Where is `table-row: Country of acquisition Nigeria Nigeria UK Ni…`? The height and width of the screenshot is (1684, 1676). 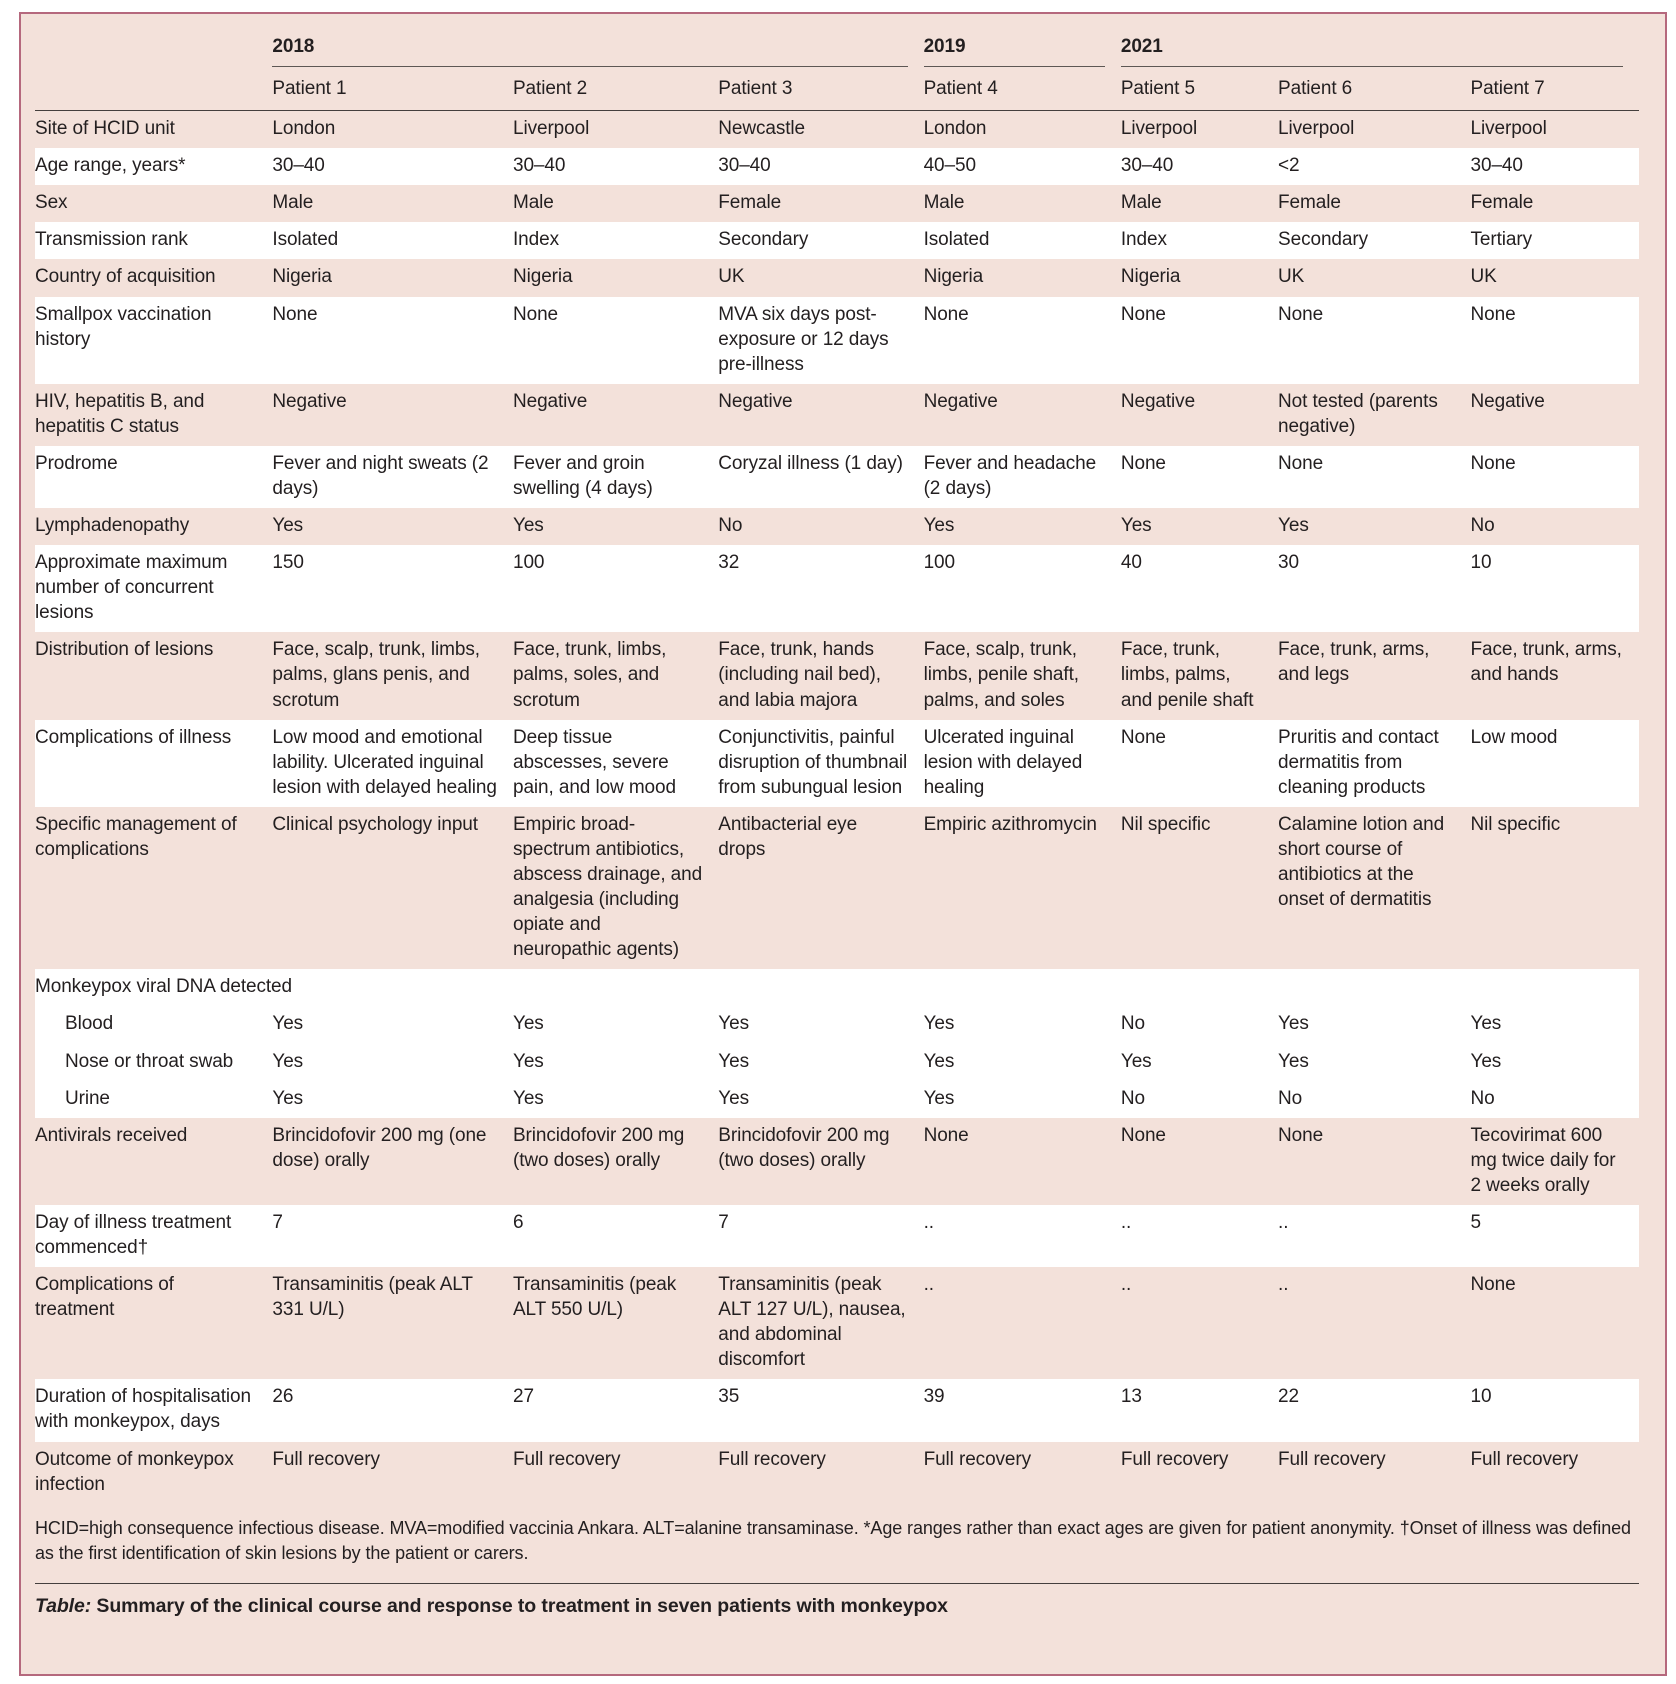
table-row: Country of acquisition Nigeria Nigeria UK Ni… is located at coordinates (837, 277).